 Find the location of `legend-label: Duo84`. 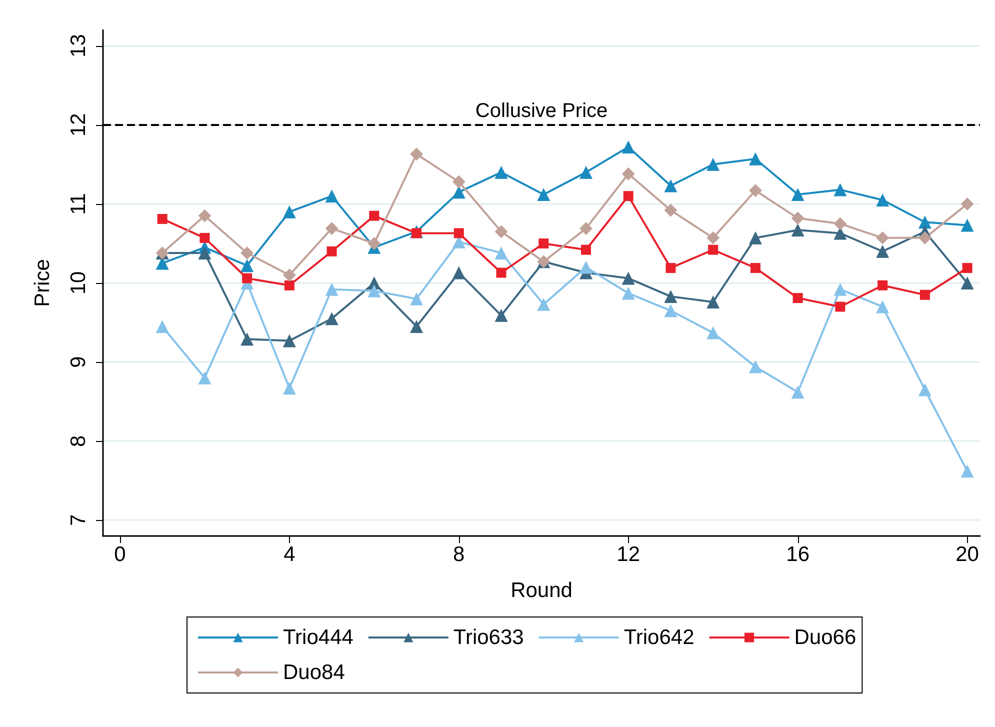

legend-label: Duo84 is located at coordinates (314, 672).